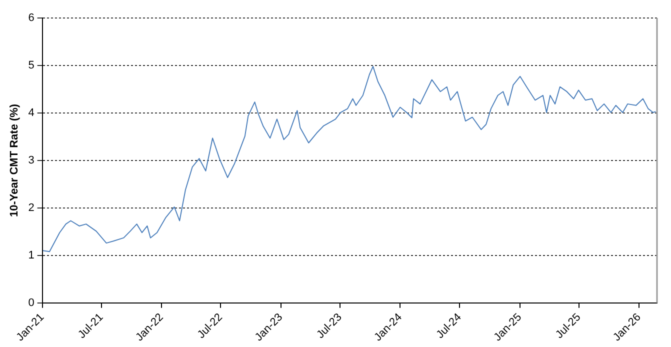 The width and height of the screenshot is (671, 347). I want to click on y-tick-label: 0, so click(31, 302).